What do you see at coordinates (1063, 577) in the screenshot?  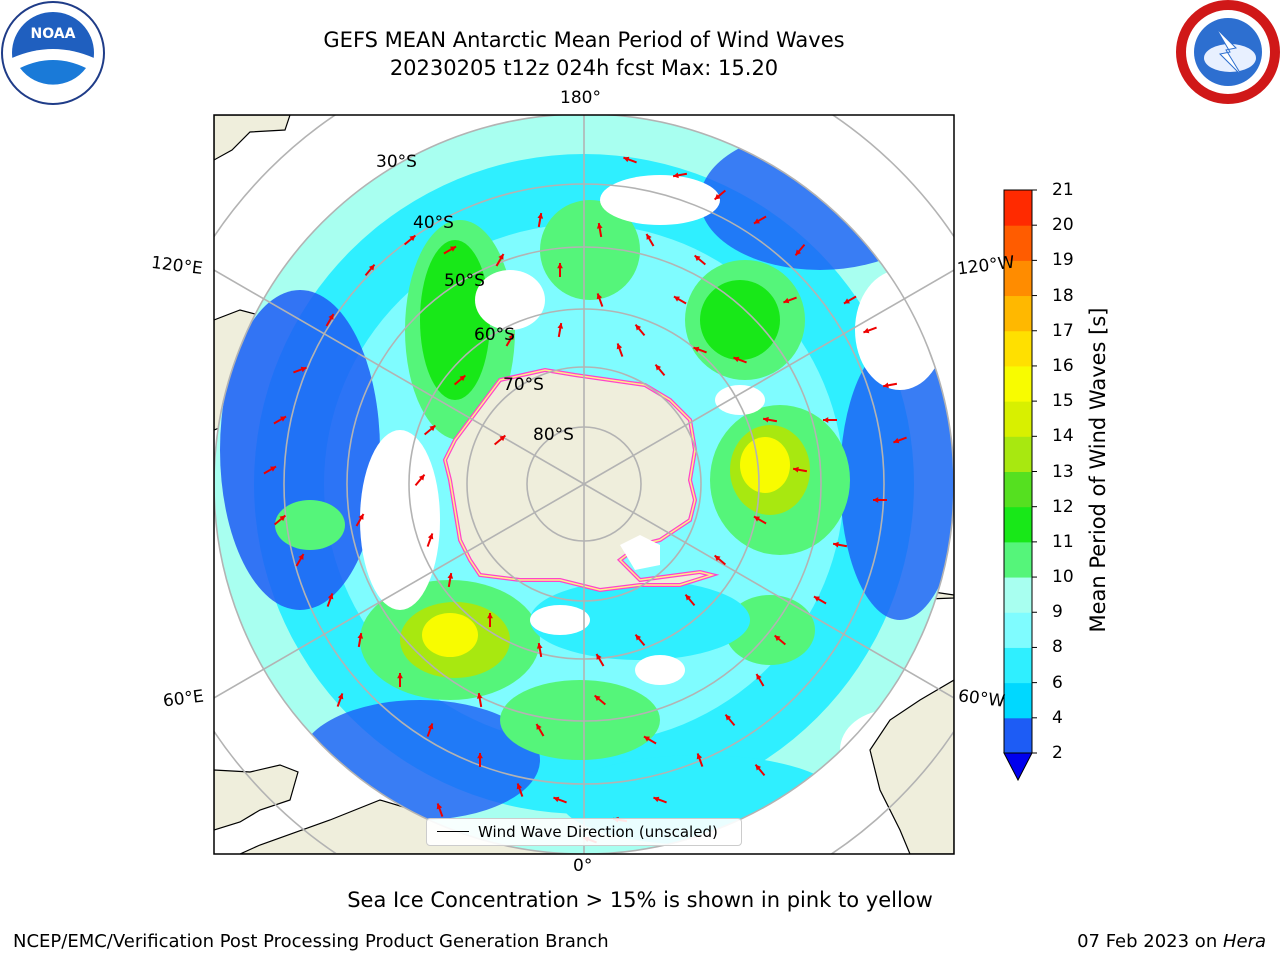 I see `colorbar-tick-label: 10` at bounding box center [1063, 577].